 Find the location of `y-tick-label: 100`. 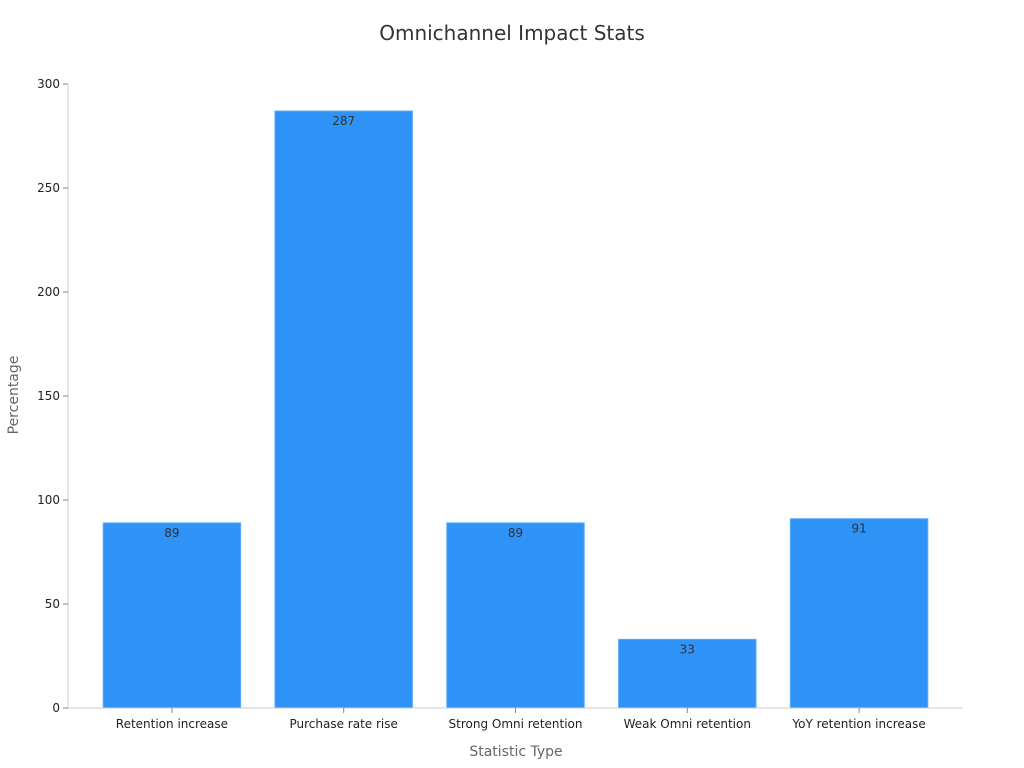

y-tick-label: 100 is located at coordinates (48, 500).